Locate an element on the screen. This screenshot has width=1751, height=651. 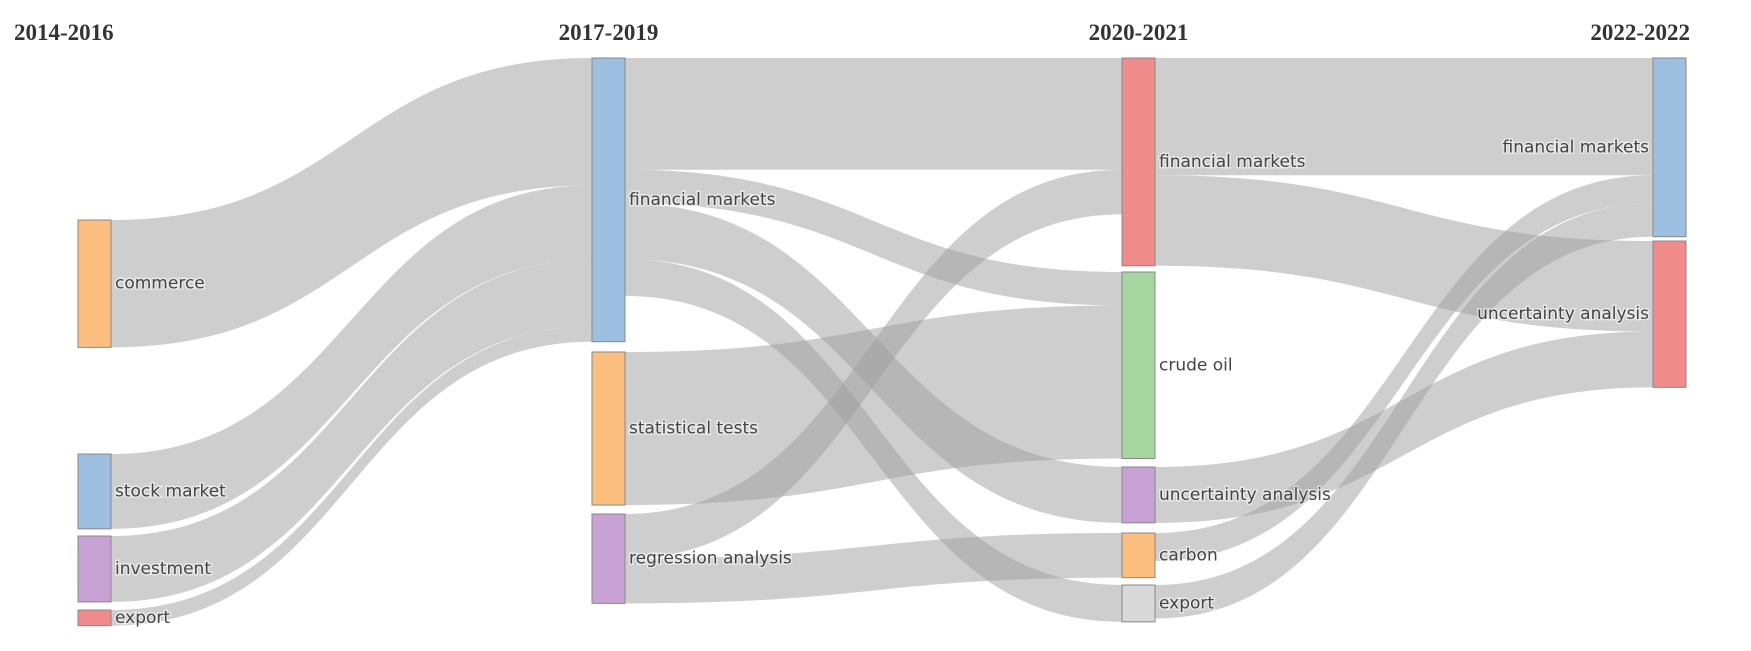
column-title: 2022-2022 is located at coordinates (1640, 32).